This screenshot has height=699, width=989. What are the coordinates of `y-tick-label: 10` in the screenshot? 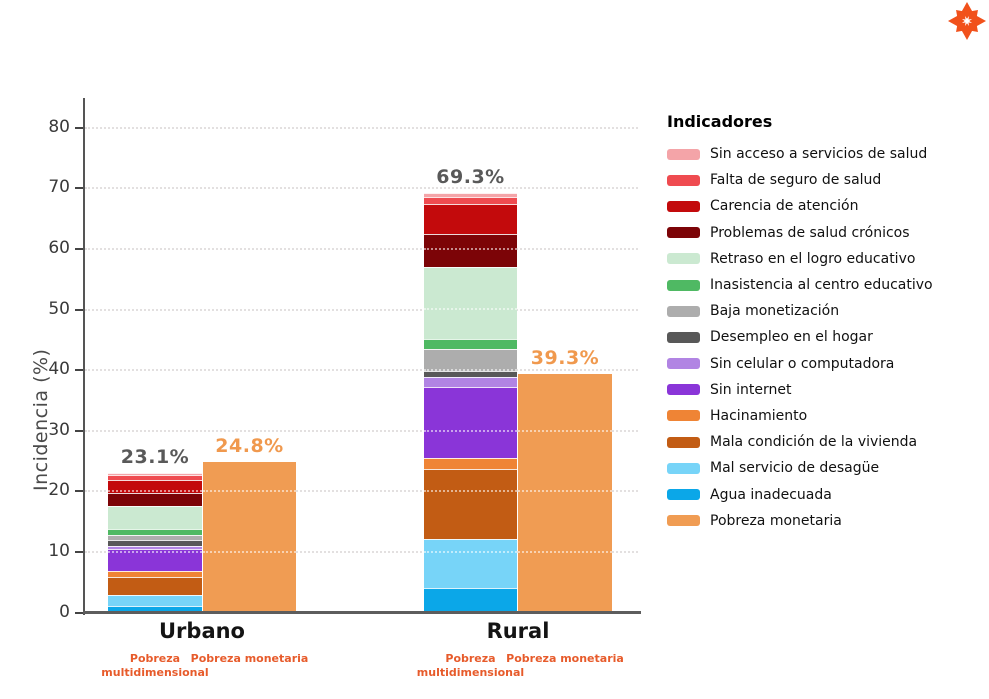 It's located at (59, 550).